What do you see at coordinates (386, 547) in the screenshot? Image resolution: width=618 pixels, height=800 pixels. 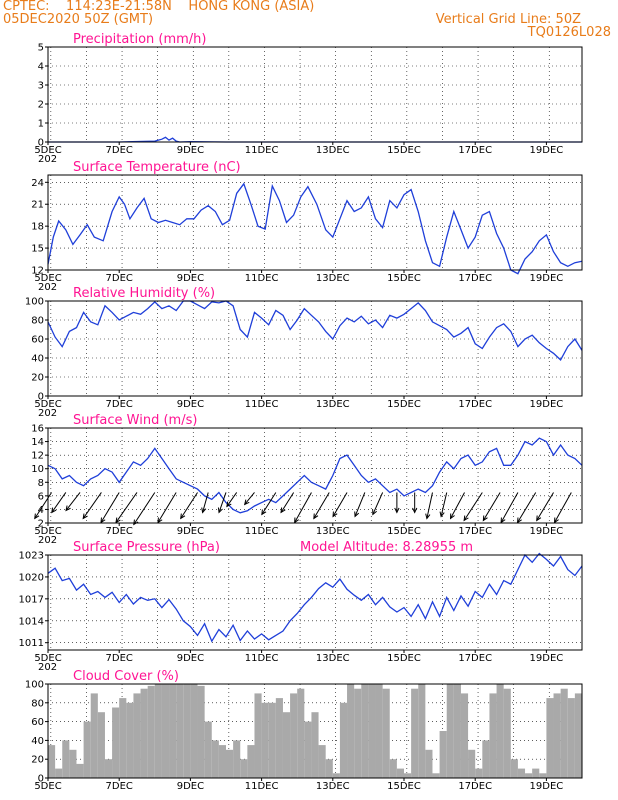 I see `press-extra-label: Model Altitude: 8.28955 m` at bounding box center [386, 547].